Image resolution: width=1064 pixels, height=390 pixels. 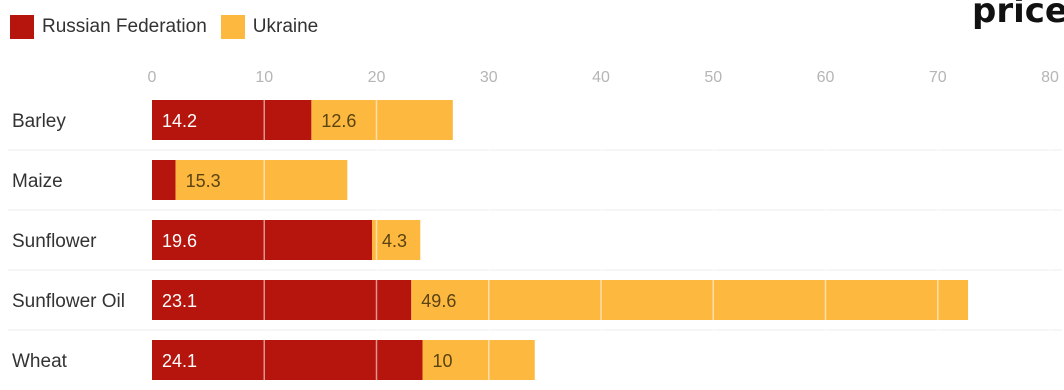 I want to click on bar-sunflower-oil-russian-federation, so click(x=282, y=300).